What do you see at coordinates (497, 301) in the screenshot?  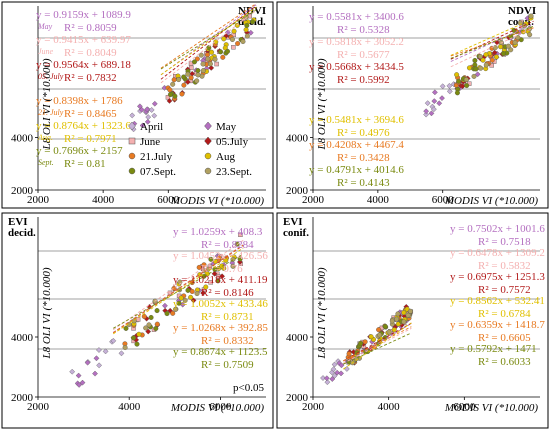 I see `regression-equation: y = 0.8562x + 532.41` at bounding box center [497, 301].